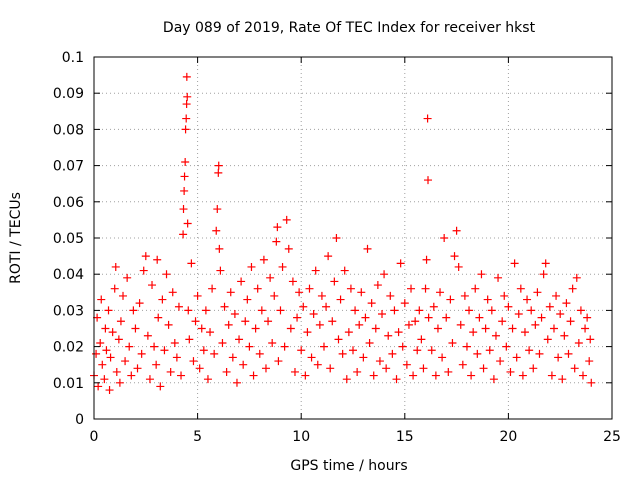 The width and height of the screenshot is (640, 480). I want to click on y-tick-label: 0.02, so click(68, 348).